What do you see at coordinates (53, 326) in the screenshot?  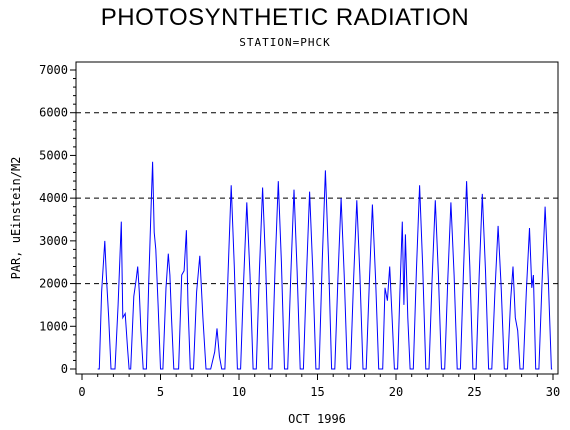 I see `y-tick-label: 1000` at bounding box center [53, 326].